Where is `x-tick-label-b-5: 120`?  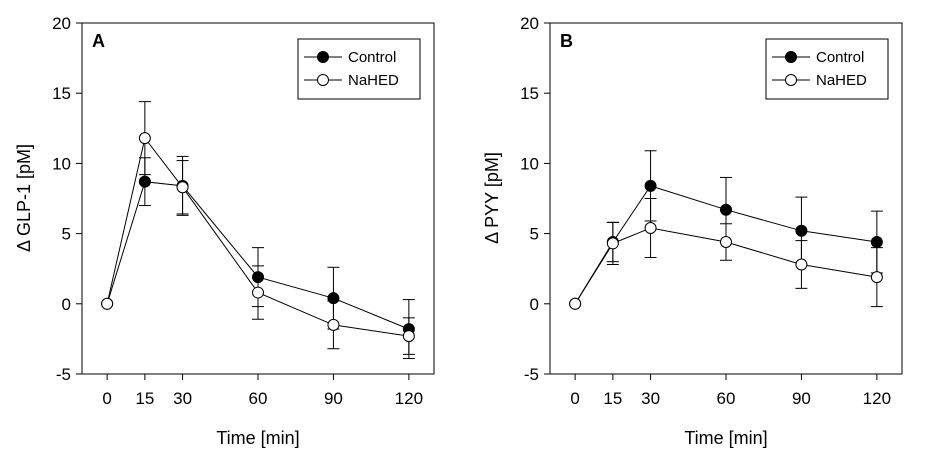 x-tick-label-b-5: 120 is located at coordinates (877, 398).